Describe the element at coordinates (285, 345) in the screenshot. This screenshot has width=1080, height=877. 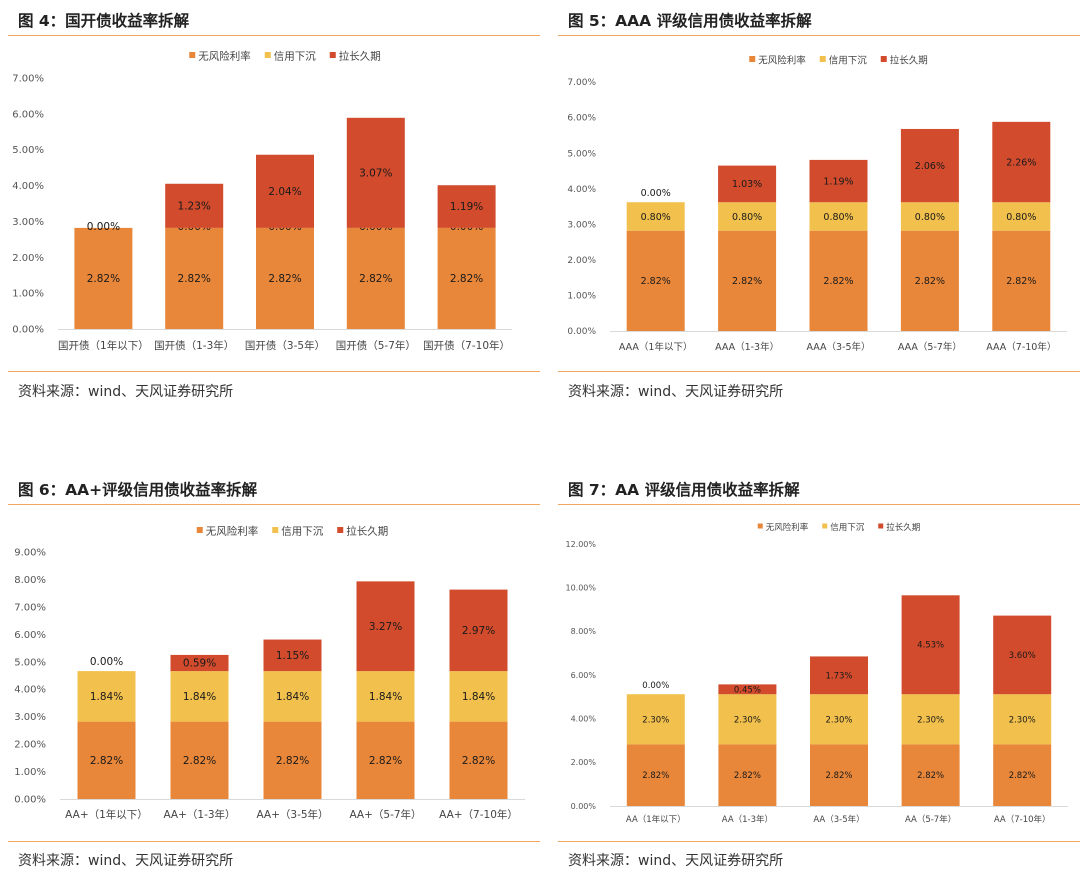
I see `x-tick-label: 国开债（3-5年）` at that location.